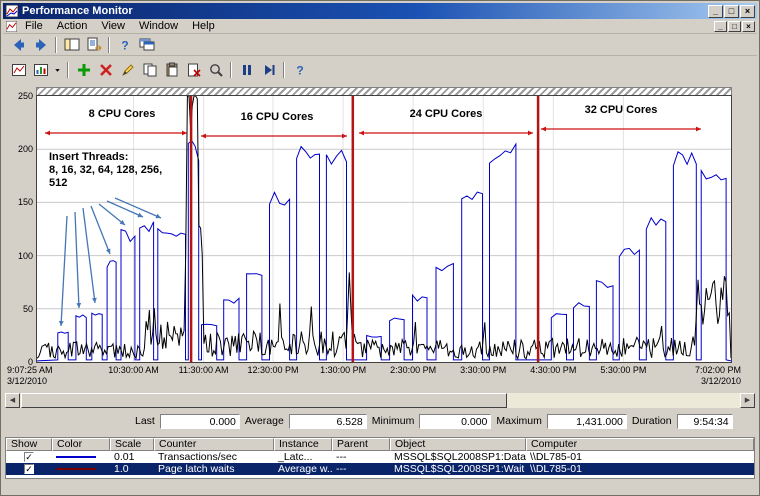  I want to click on stat-value-minimum: 0.000, so click(455, 421).